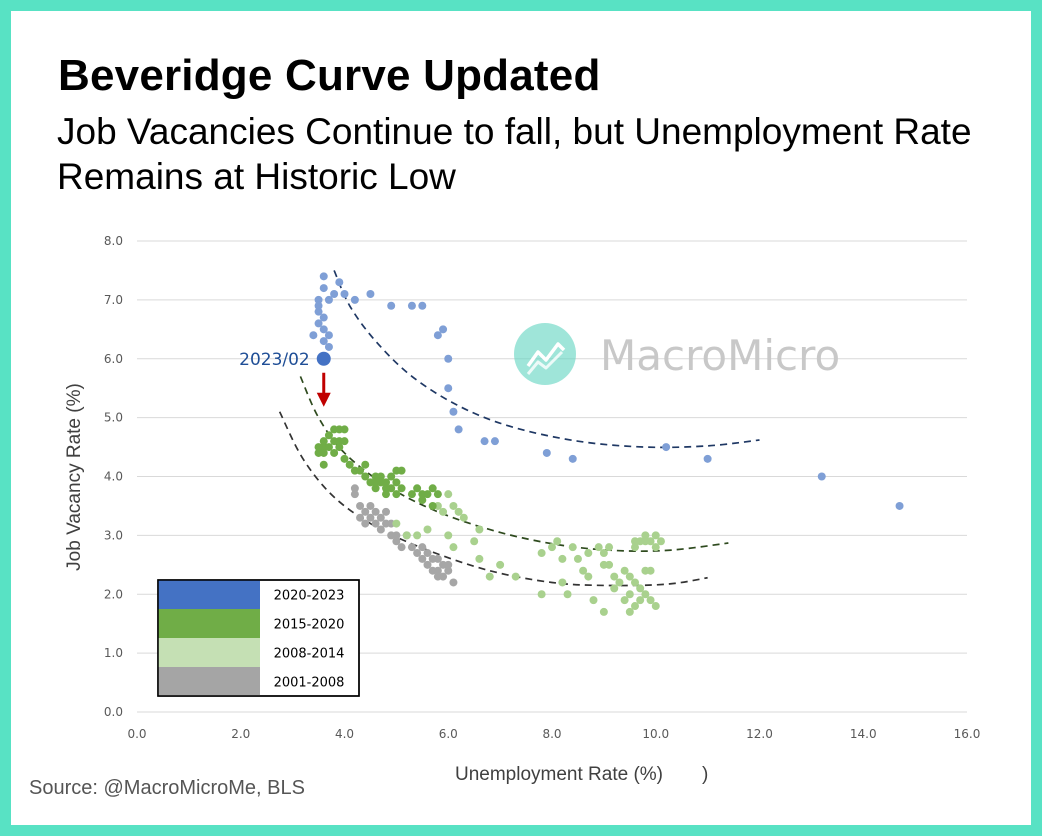 This screenshot has height=836, width=1042. Describe the element at coordinates (209, 623) in the screenshot. I see `legend-swatch` at that location.